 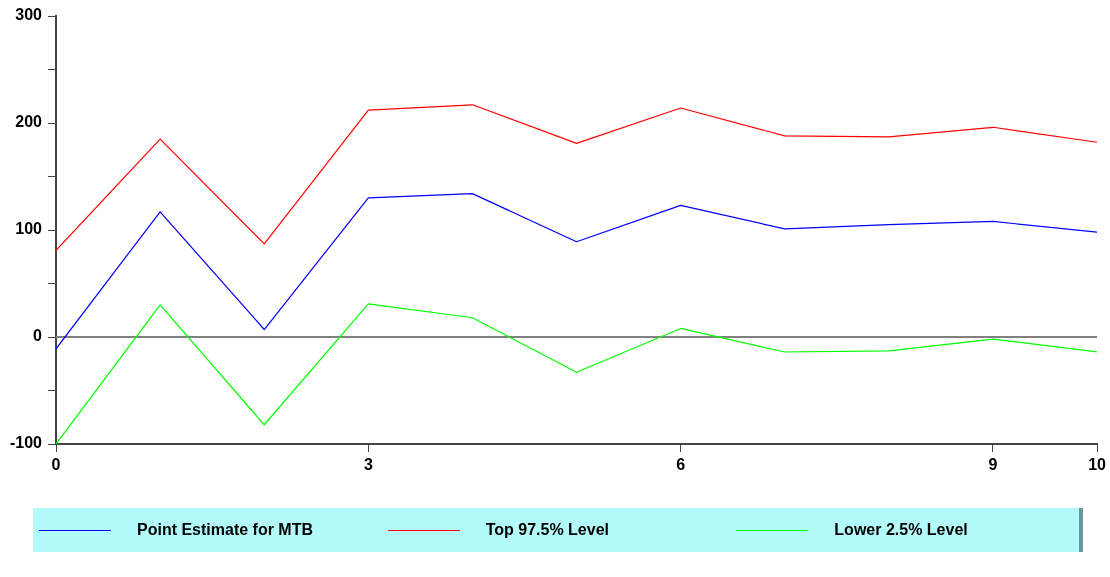 What do you see at coordinates (26, 443) in the screenshot?
I see `y-tick-label: -100` at bounding box center [26, 443].